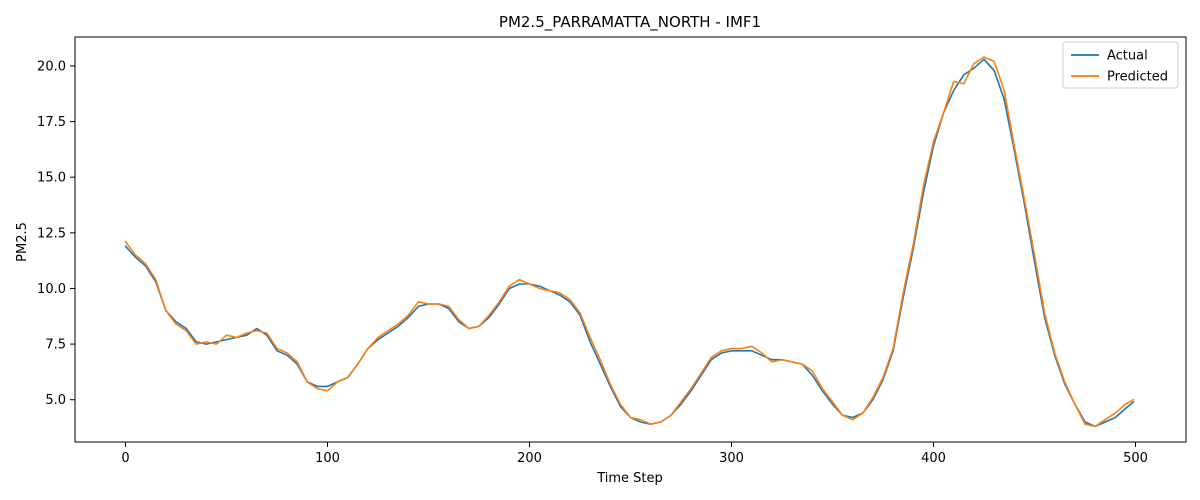  Describe the element at coordinates (1127, 56) in the screenshot. I see `legend-label-actual: Actual` at that location.